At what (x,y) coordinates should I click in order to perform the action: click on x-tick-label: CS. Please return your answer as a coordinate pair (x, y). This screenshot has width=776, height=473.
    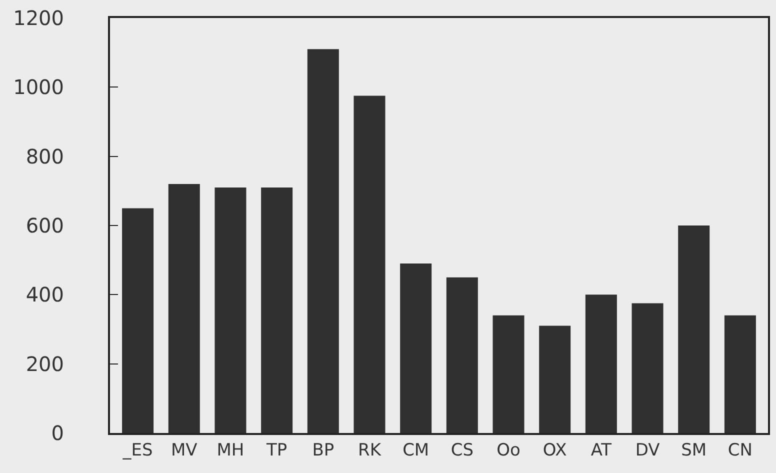
    Looking at the image, I should click on (462, 450).